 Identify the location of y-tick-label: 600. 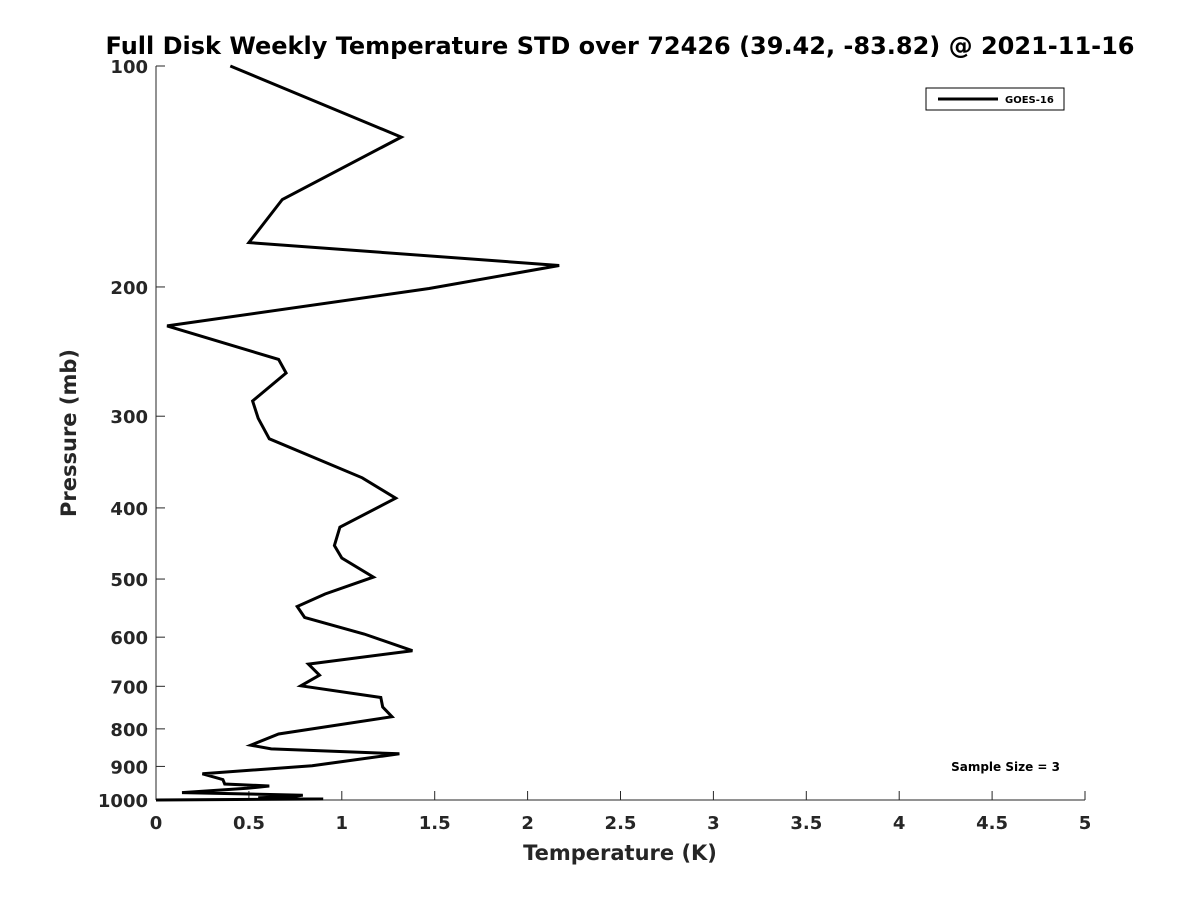
(129, 638).